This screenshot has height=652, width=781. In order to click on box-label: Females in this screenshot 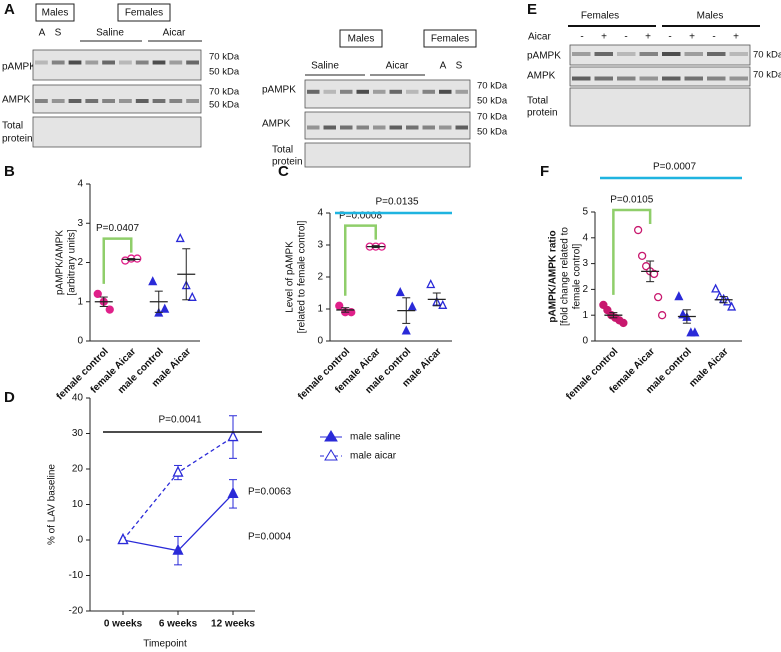, I will do `click(450, 39)`.